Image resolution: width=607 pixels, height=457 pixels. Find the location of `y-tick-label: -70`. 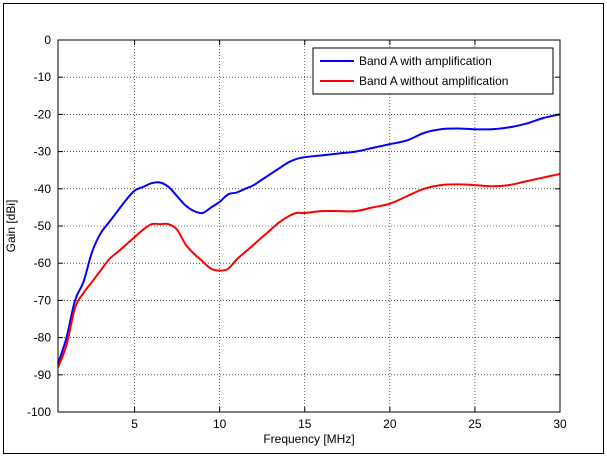

y-tick-label: -70 is located at coordinates (43, 300).